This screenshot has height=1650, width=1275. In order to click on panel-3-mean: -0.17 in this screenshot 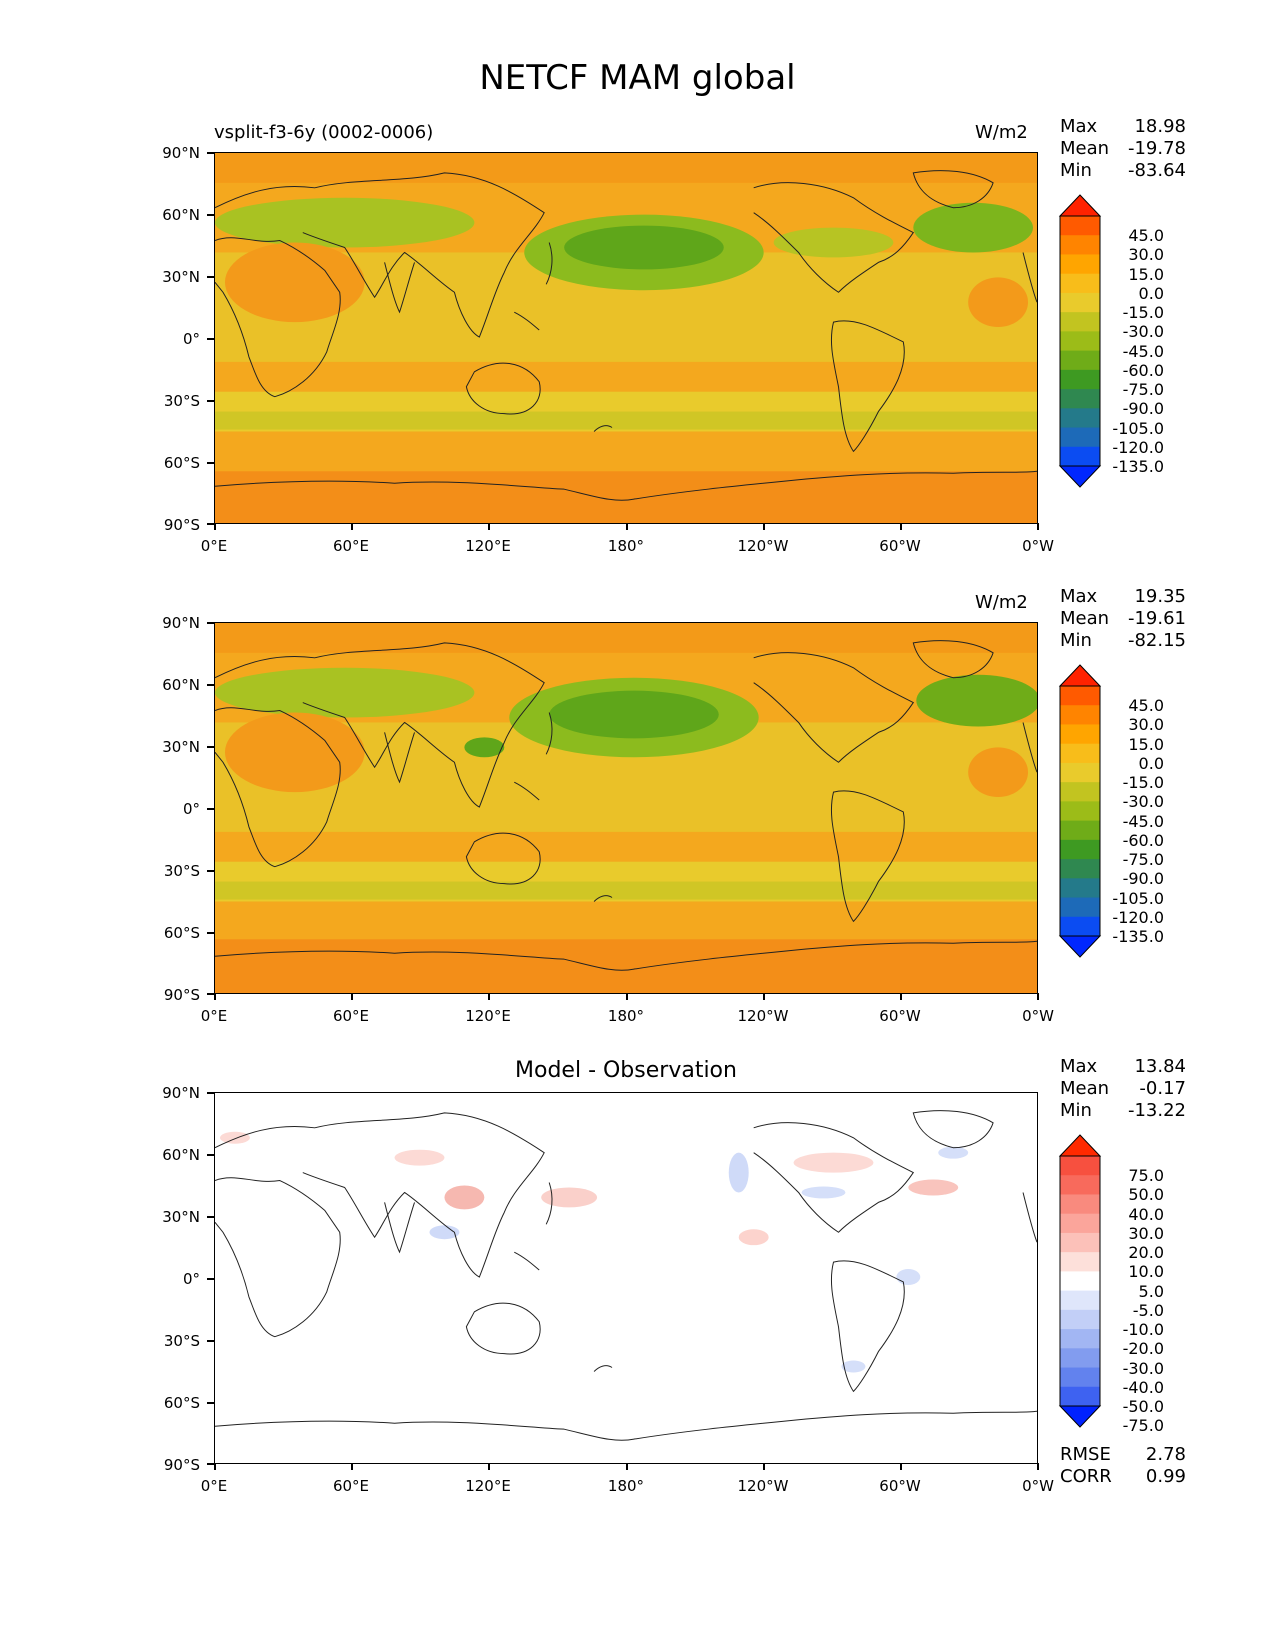, I will do `click(1162, 1088)`.